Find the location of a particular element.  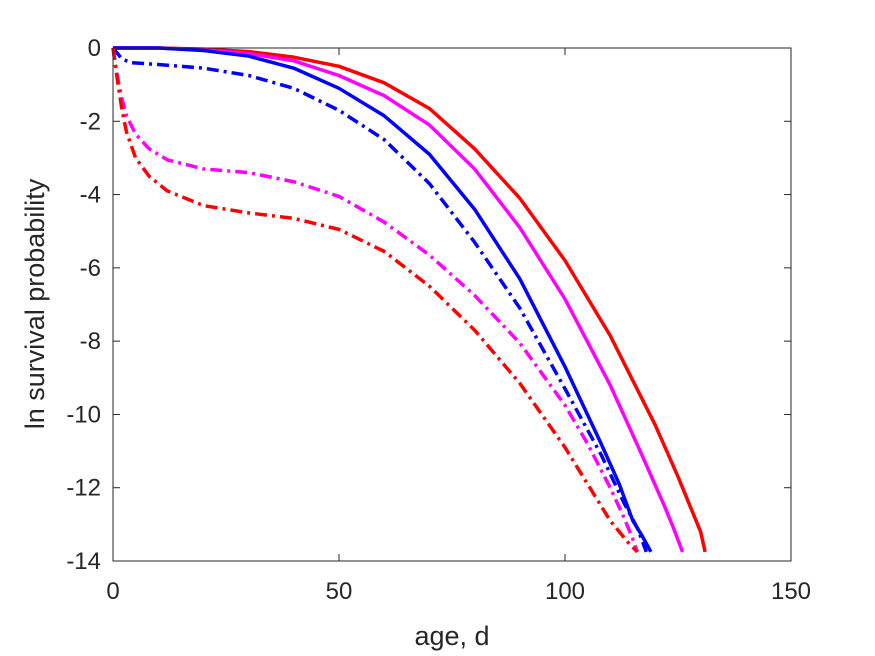

y-tick-label: -6 is located at coordinates (90, 268).